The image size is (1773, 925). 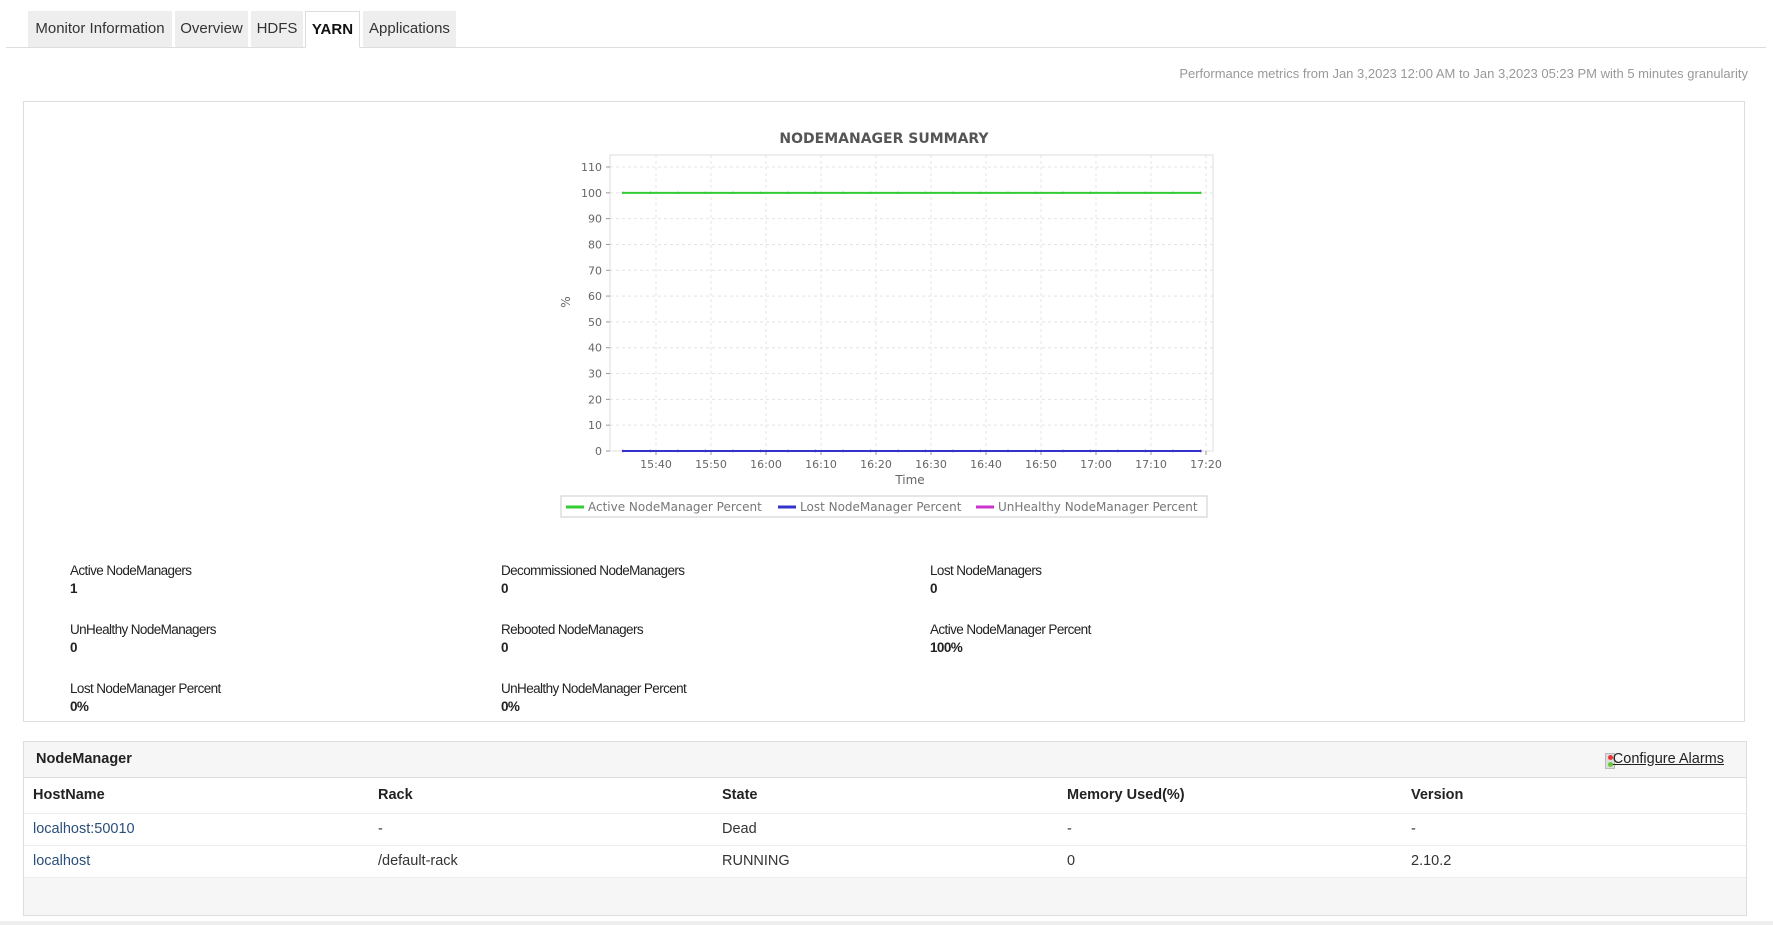 What do you see at coordinates (1230, 796) in the screenshot?
I see `column-header-memory-used: Memory Used(%)` at bounding box center [1230, 796].